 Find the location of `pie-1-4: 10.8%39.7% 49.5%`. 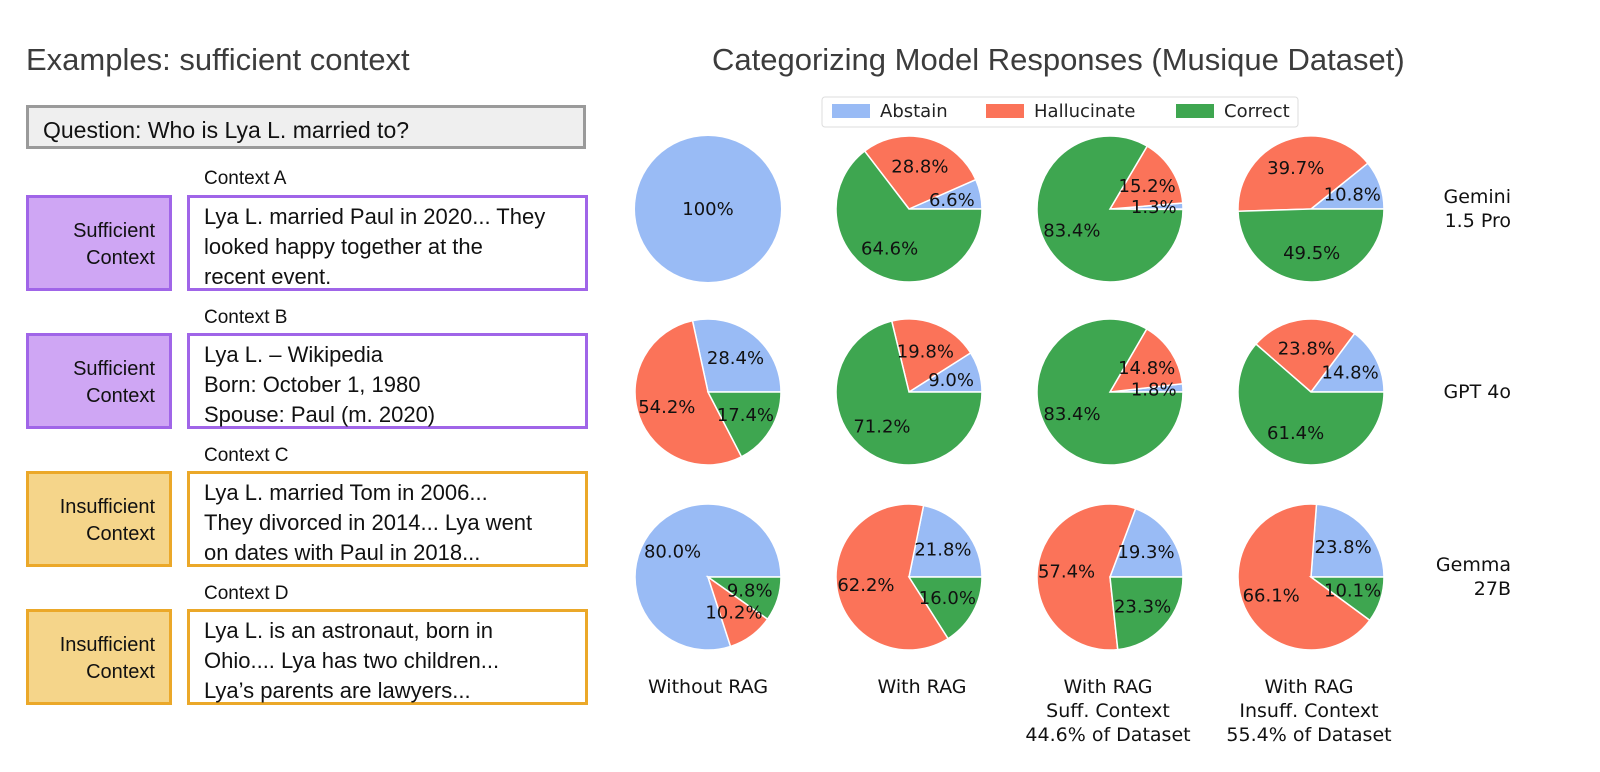

pie-1-4: 10.8%39.7% 49.5% is located at coordinates (1311, 209).